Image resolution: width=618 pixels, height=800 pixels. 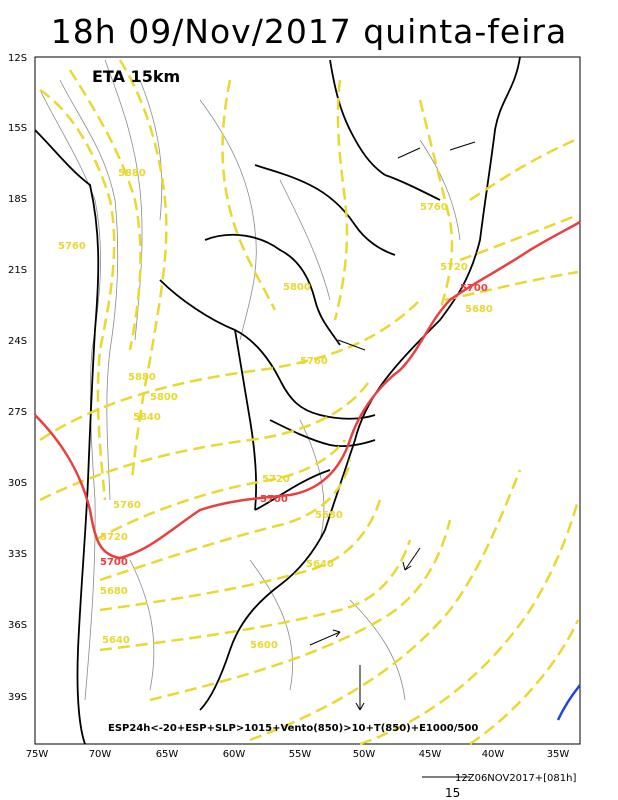 I want to click on blue-contour, so click(x=568, y=702).